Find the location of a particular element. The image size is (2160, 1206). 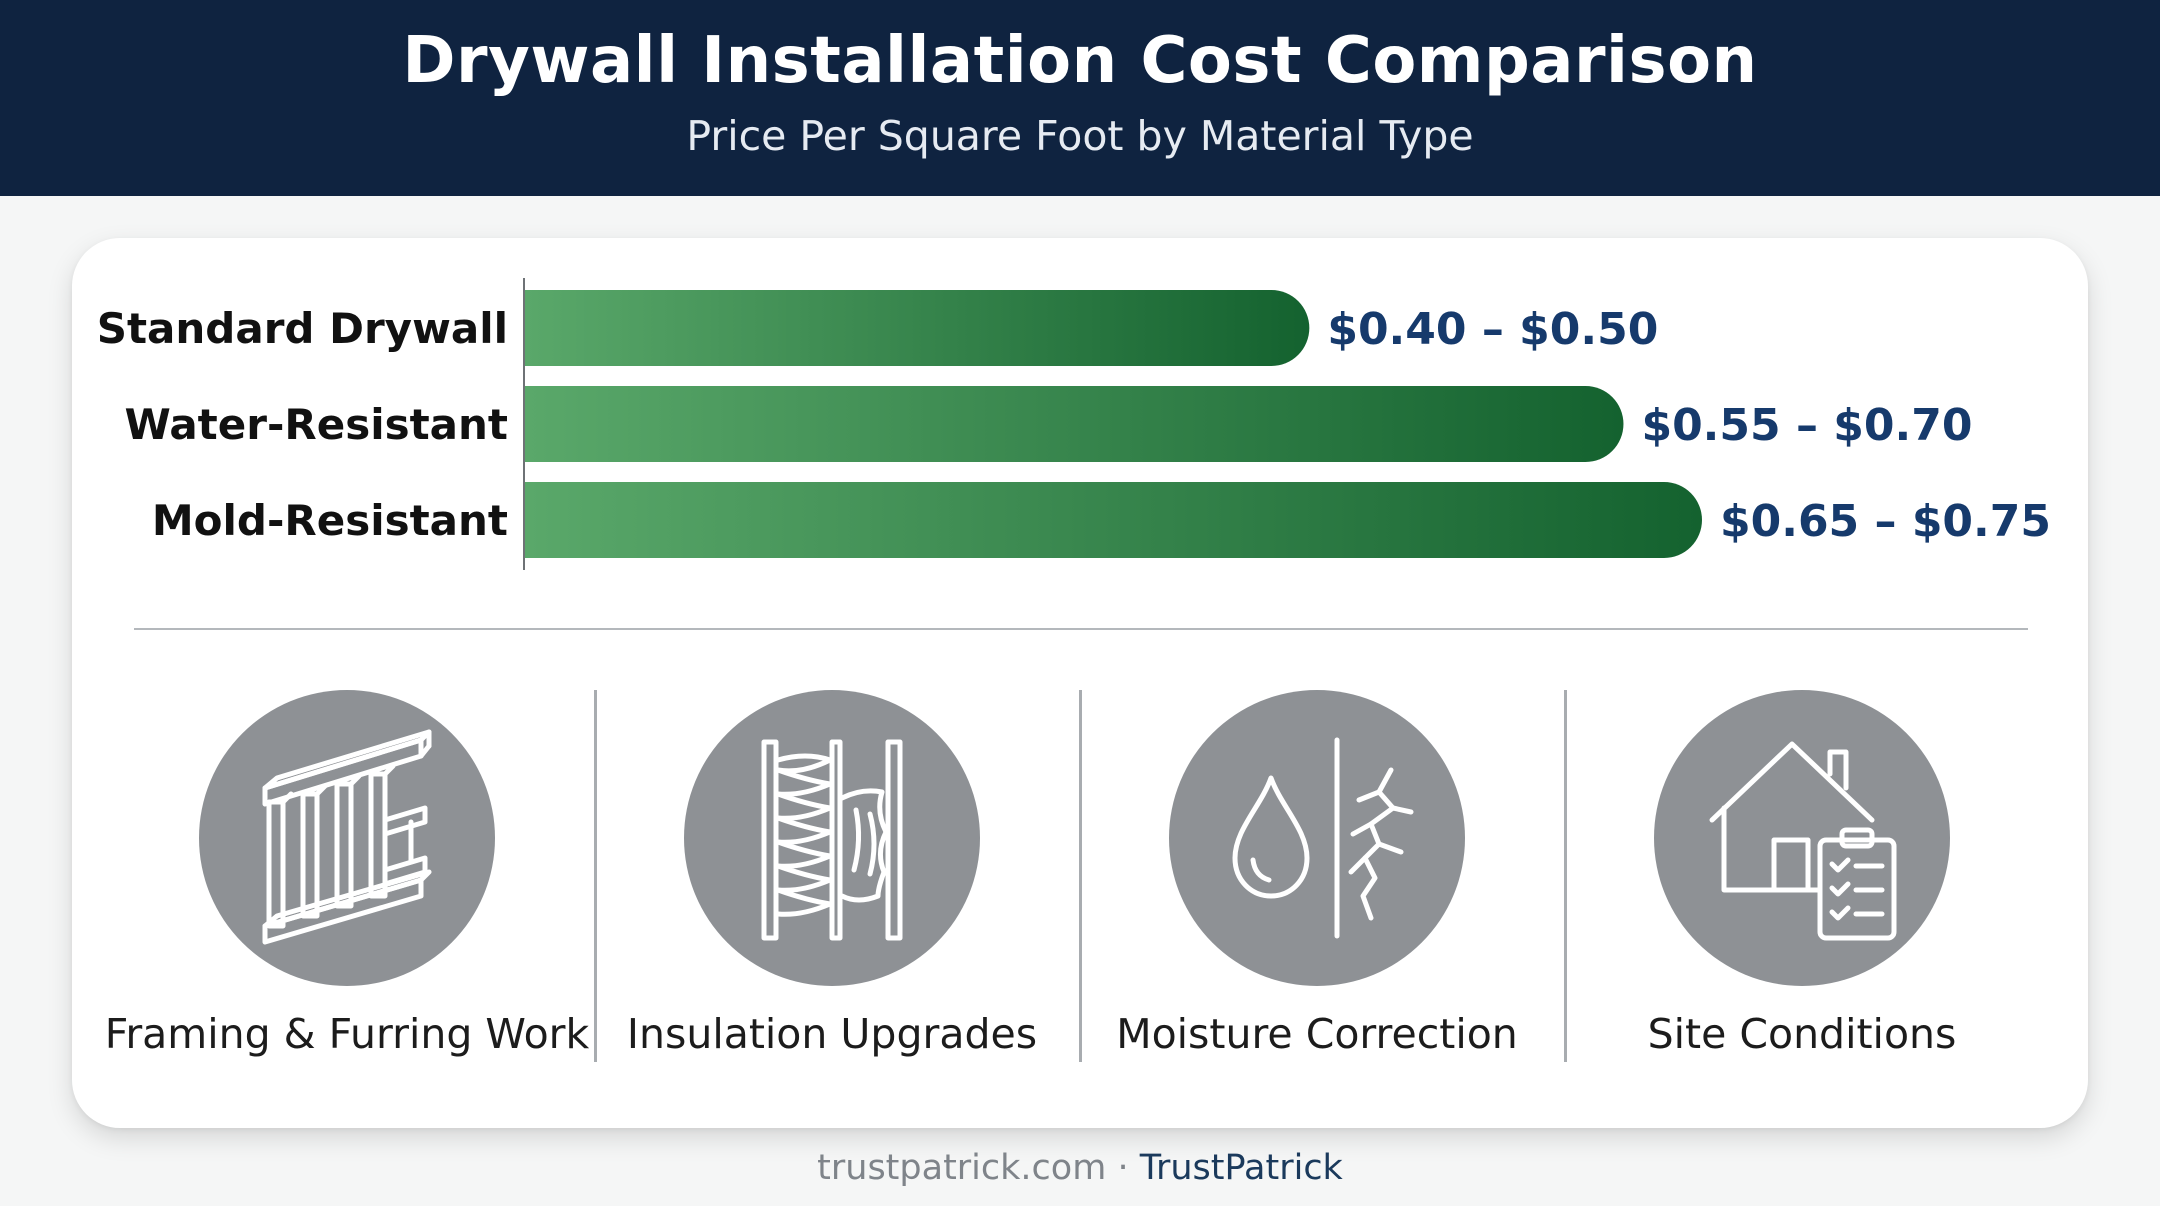

factor-moisture: Moisture Correction is located at coordinates (1317, 885).